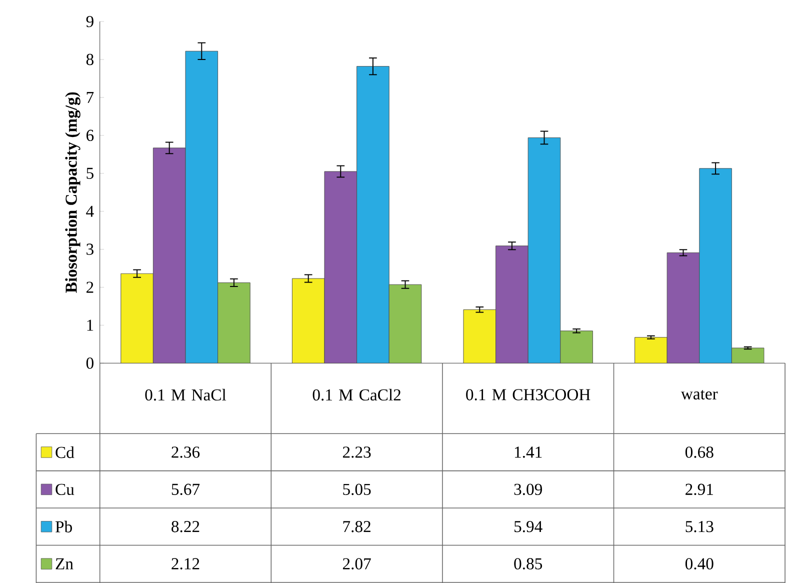 This screenshot has width=787, height=583. Describe the element at coordinates (528, 526) in the screenshot. I see `data-label: 5.94` at that location.